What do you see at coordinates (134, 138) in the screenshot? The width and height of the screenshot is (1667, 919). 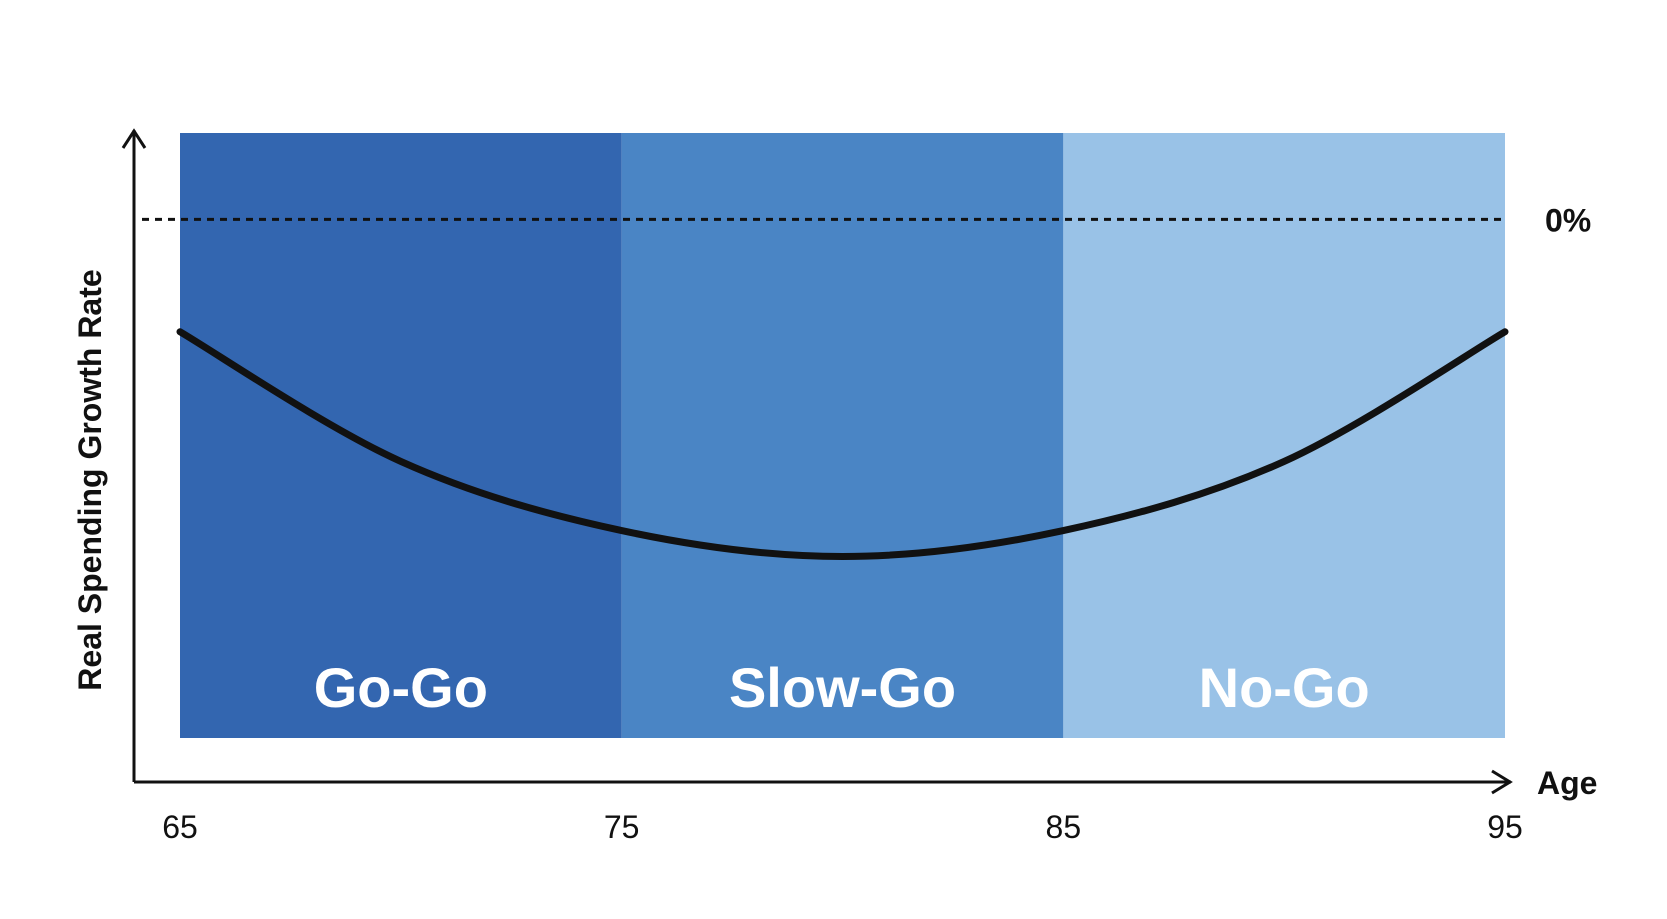 I see `y-axis-arrow-icon` at bounding box center [134, 138].